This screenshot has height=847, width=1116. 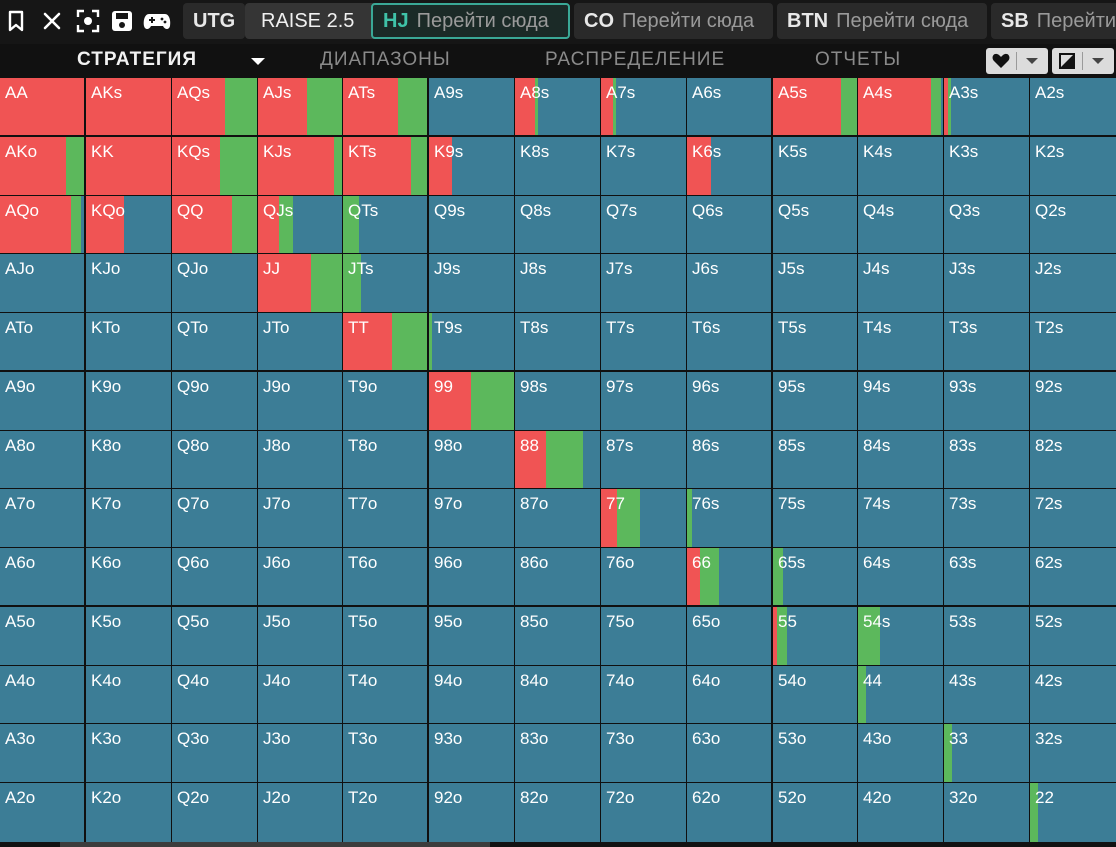 I want to click on hand-cell: J9s, so click(x=471, y=283).